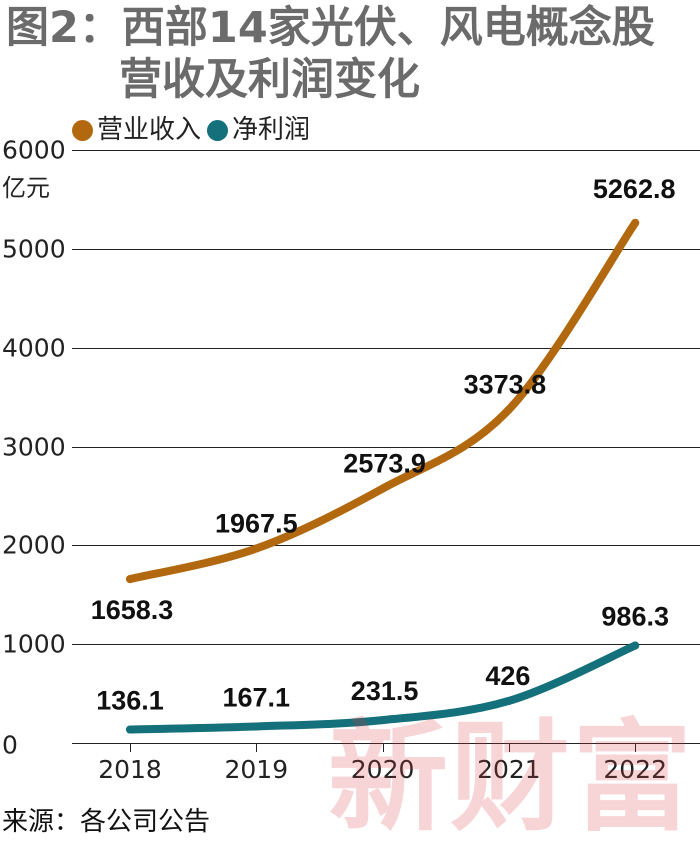  What do you see at coordinates (330, 54) in the screenshot?
I see `chart-title: 图2：西部14家光伏、风电概念股 营收及利润变化` at bounding box center [330, 54].